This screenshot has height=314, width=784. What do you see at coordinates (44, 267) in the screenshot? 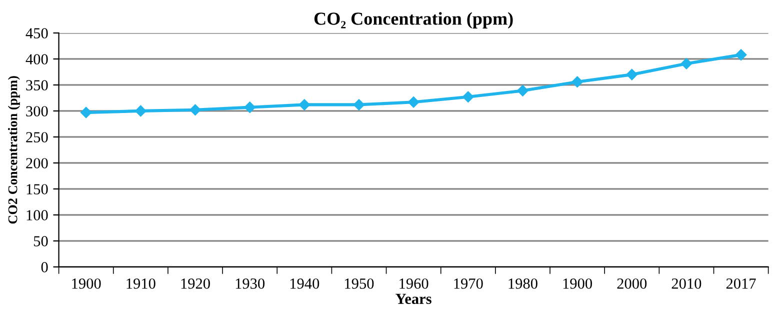
I see `y-tick-label: 0` at bounding box center [44, 267].